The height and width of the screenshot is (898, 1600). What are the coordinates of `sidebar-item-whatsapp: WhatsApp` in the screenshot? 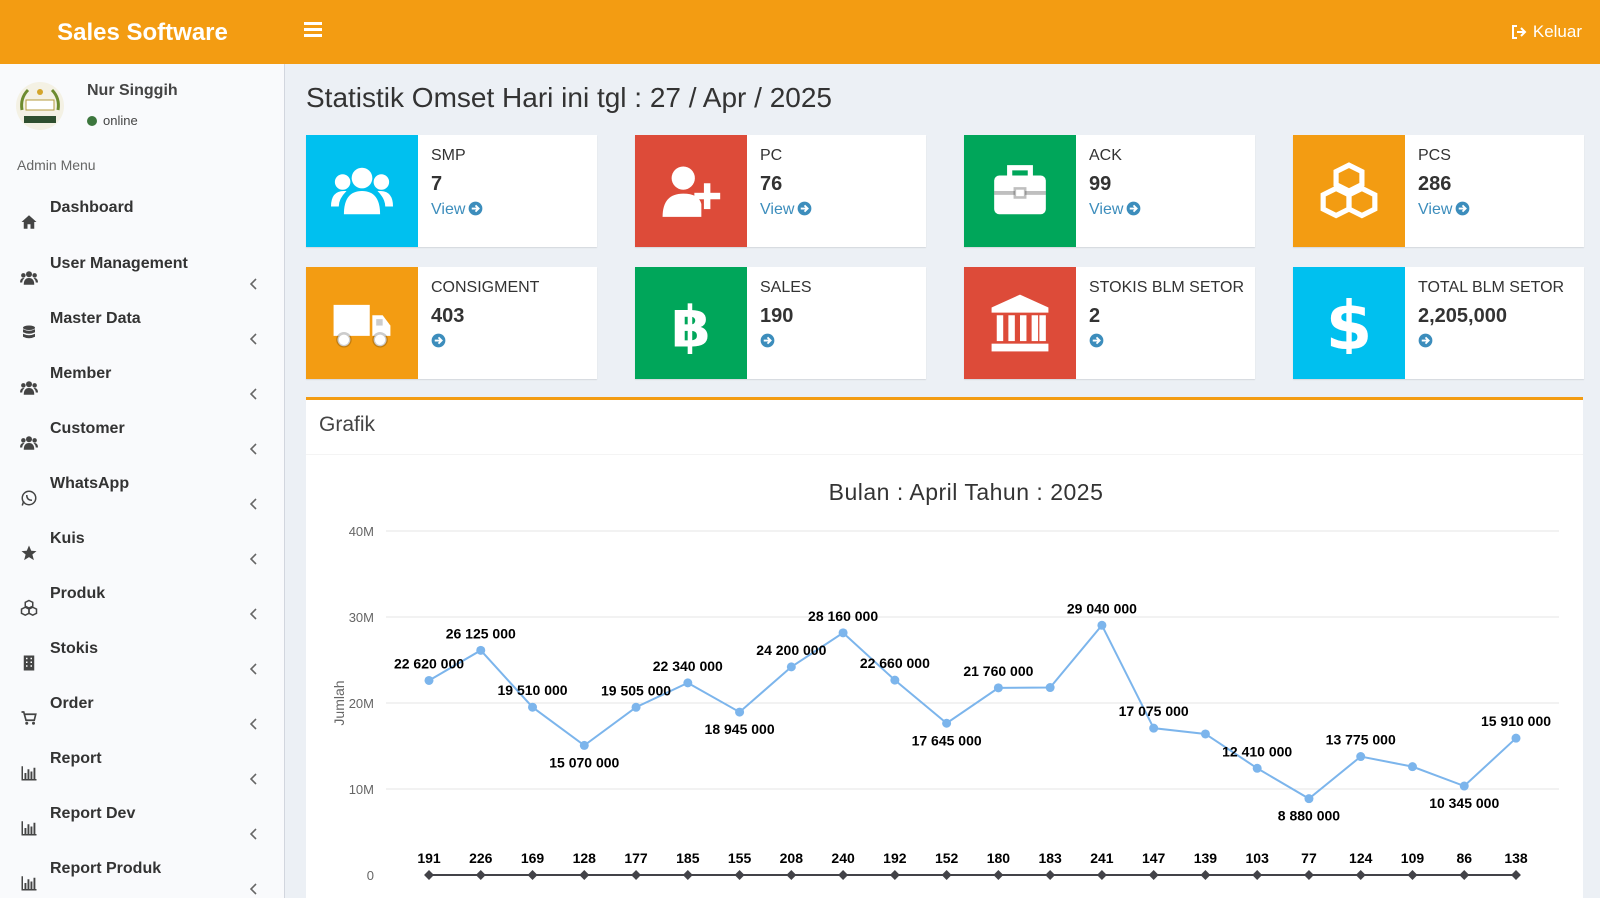 It's located at (142, 483).